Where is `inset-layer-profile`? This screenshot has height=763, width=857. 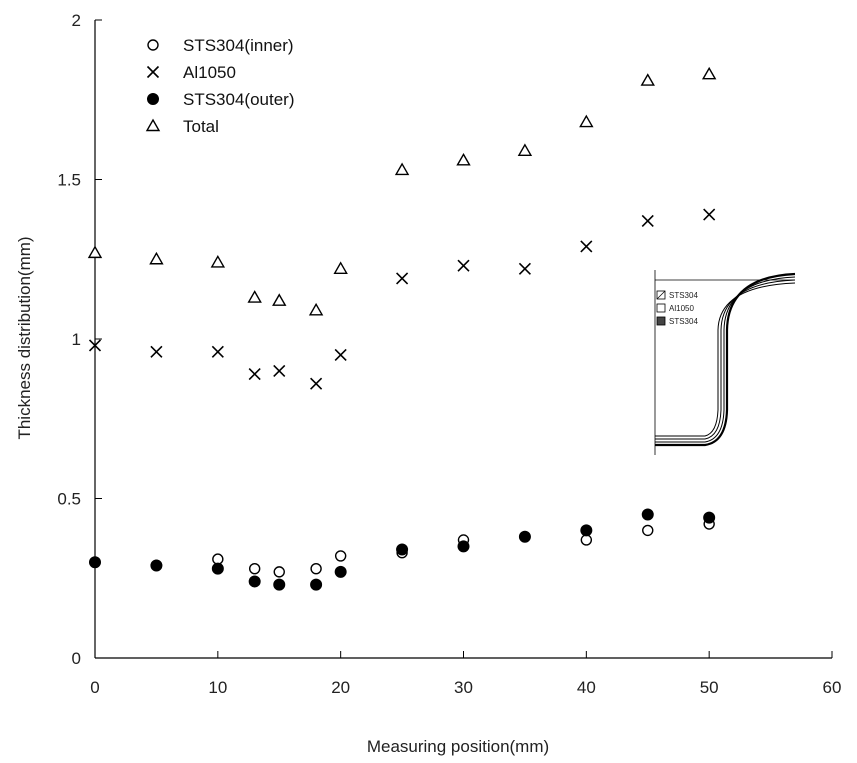 inset-layer-profile is located at coordinates (725, 359).